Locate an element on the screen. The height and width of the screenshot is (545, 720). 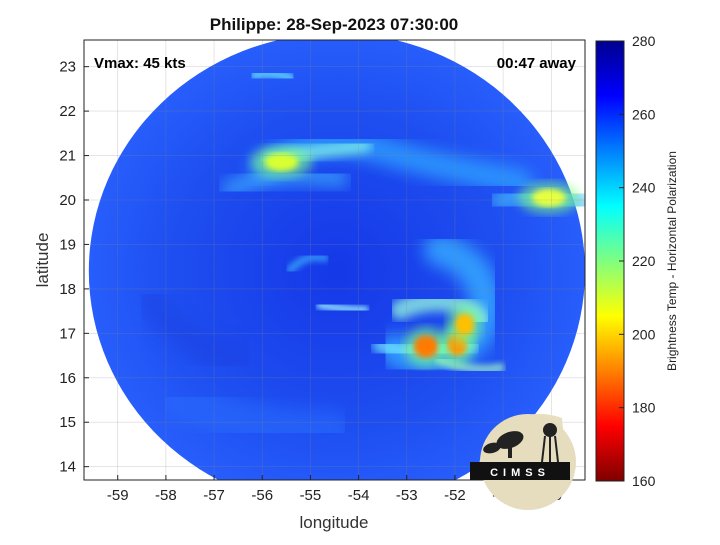
colorbar-tick-label: 200 is located at coordinates (644, 334).